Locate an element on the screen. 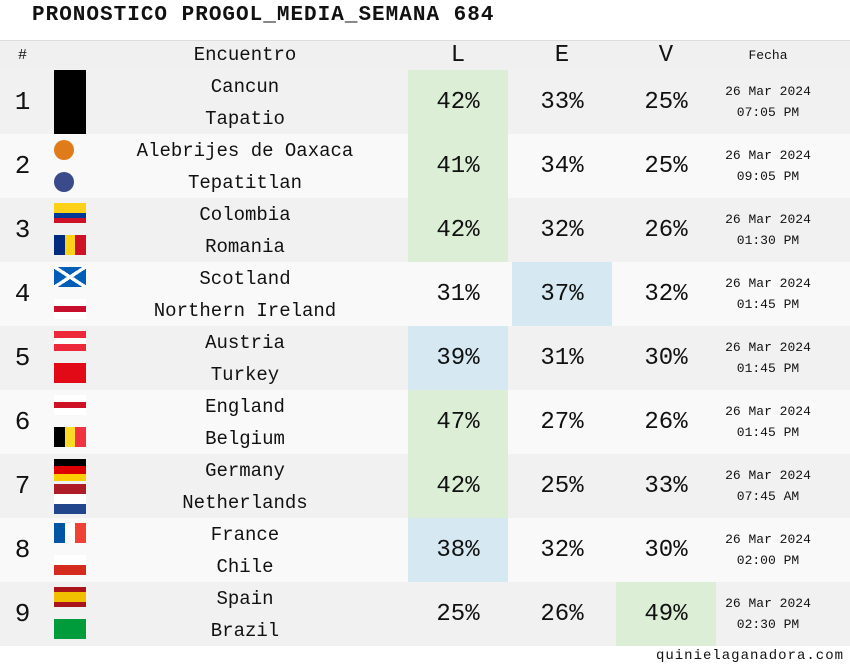 This screenshot has width=850, height=666. percent-l: 47% is located at coordinates (458, 422).